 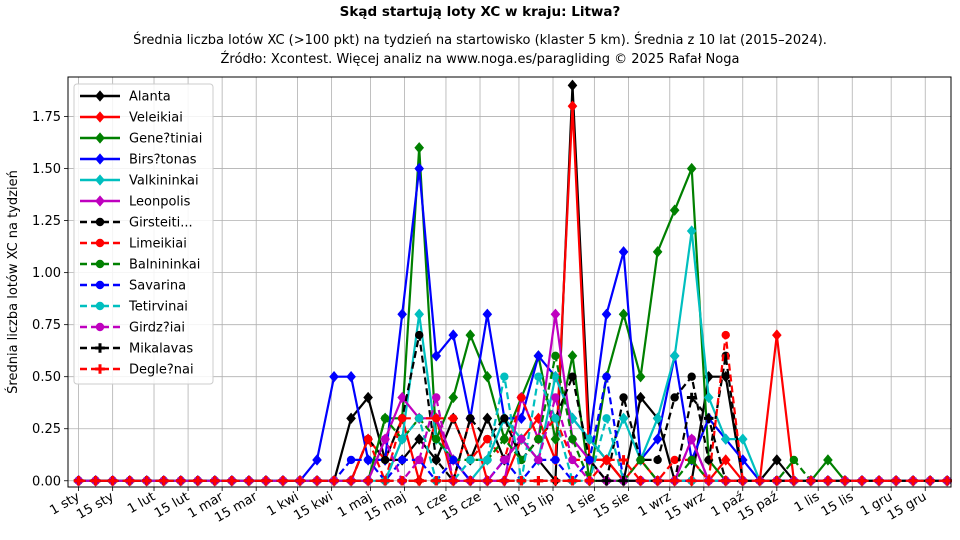 I want to click on legend-item: Gene?tiniai, so click(x=141, y=139).